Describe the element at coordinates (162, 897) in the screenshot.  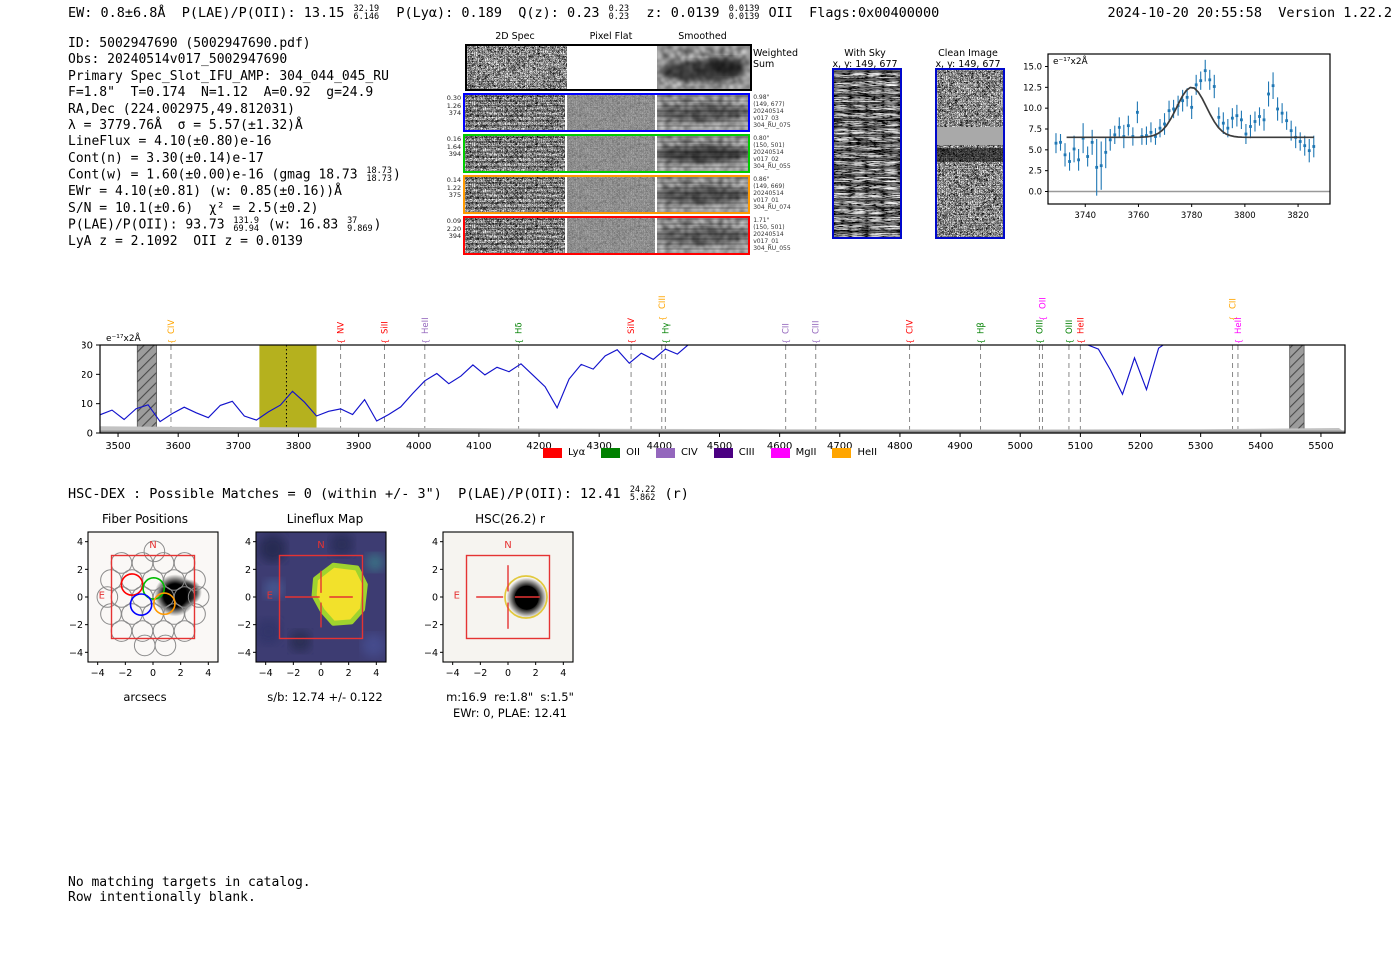
I see `catalog-note-line-2: Row intentionally blank.` at that location.